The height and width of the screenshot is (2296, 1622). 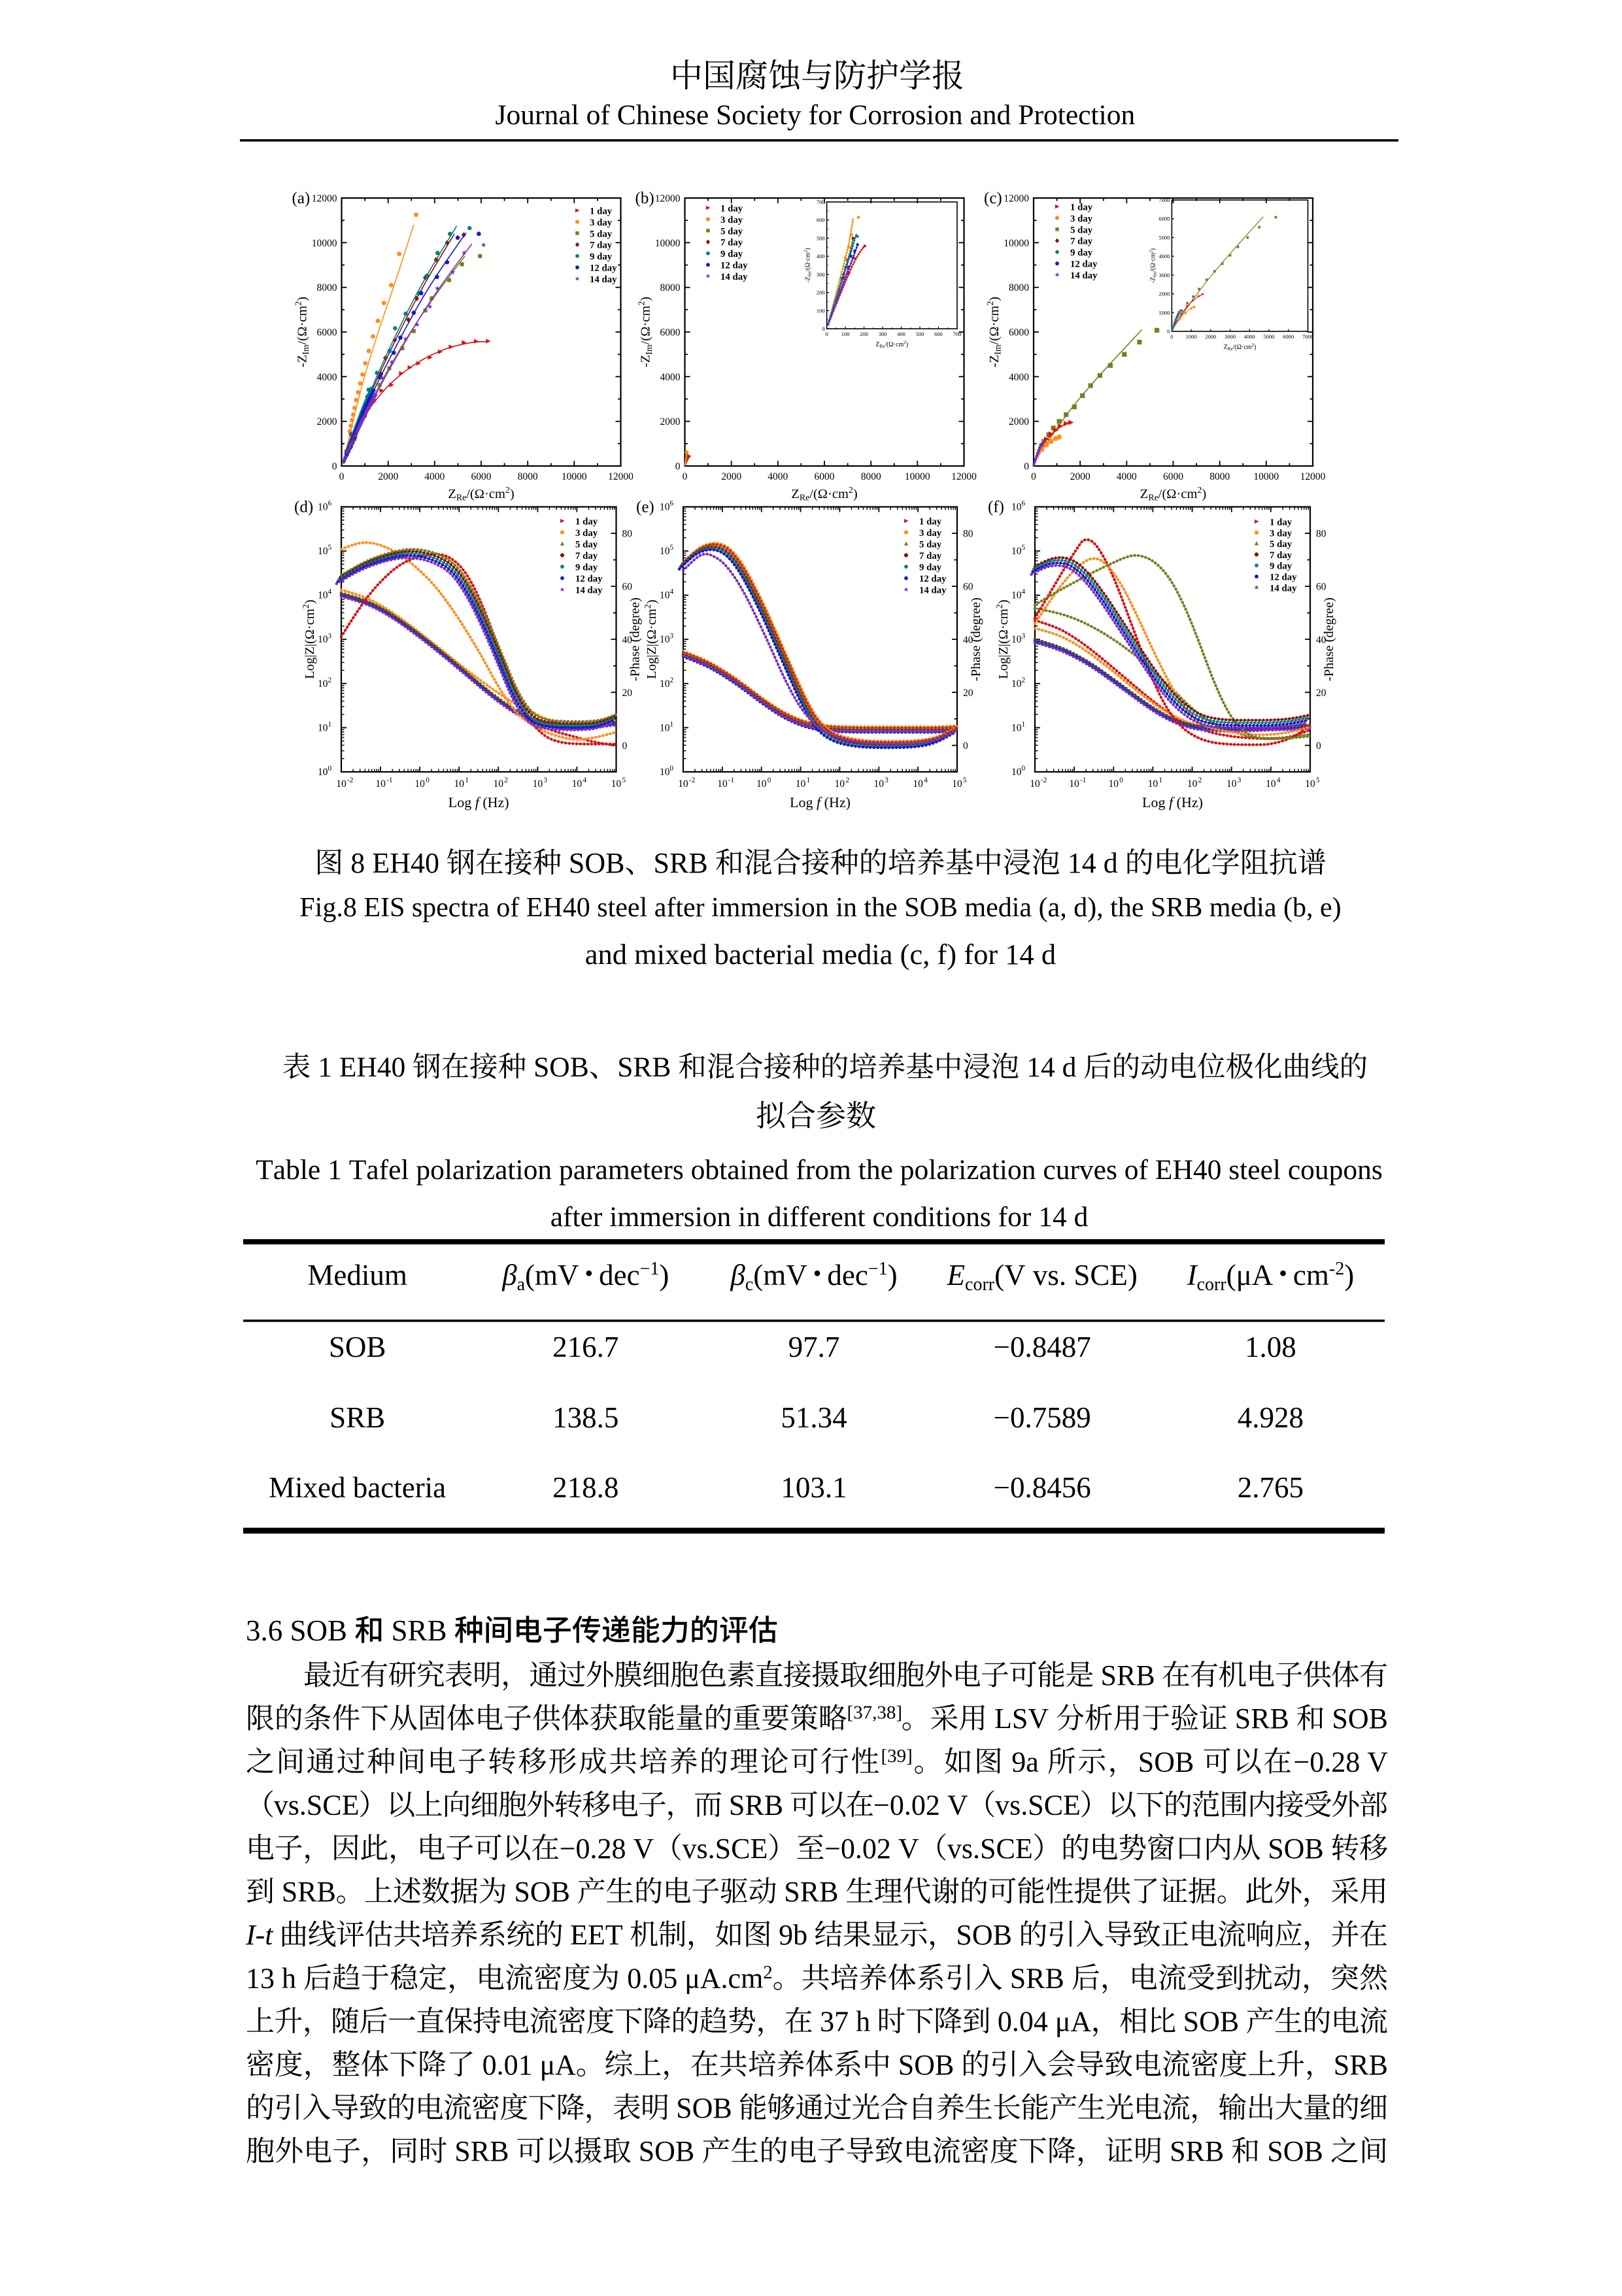 What do you see at coordinates (897, 1756) in the screenshot?
I see `svg-text: [39]` at bounding box center [897, 1756].